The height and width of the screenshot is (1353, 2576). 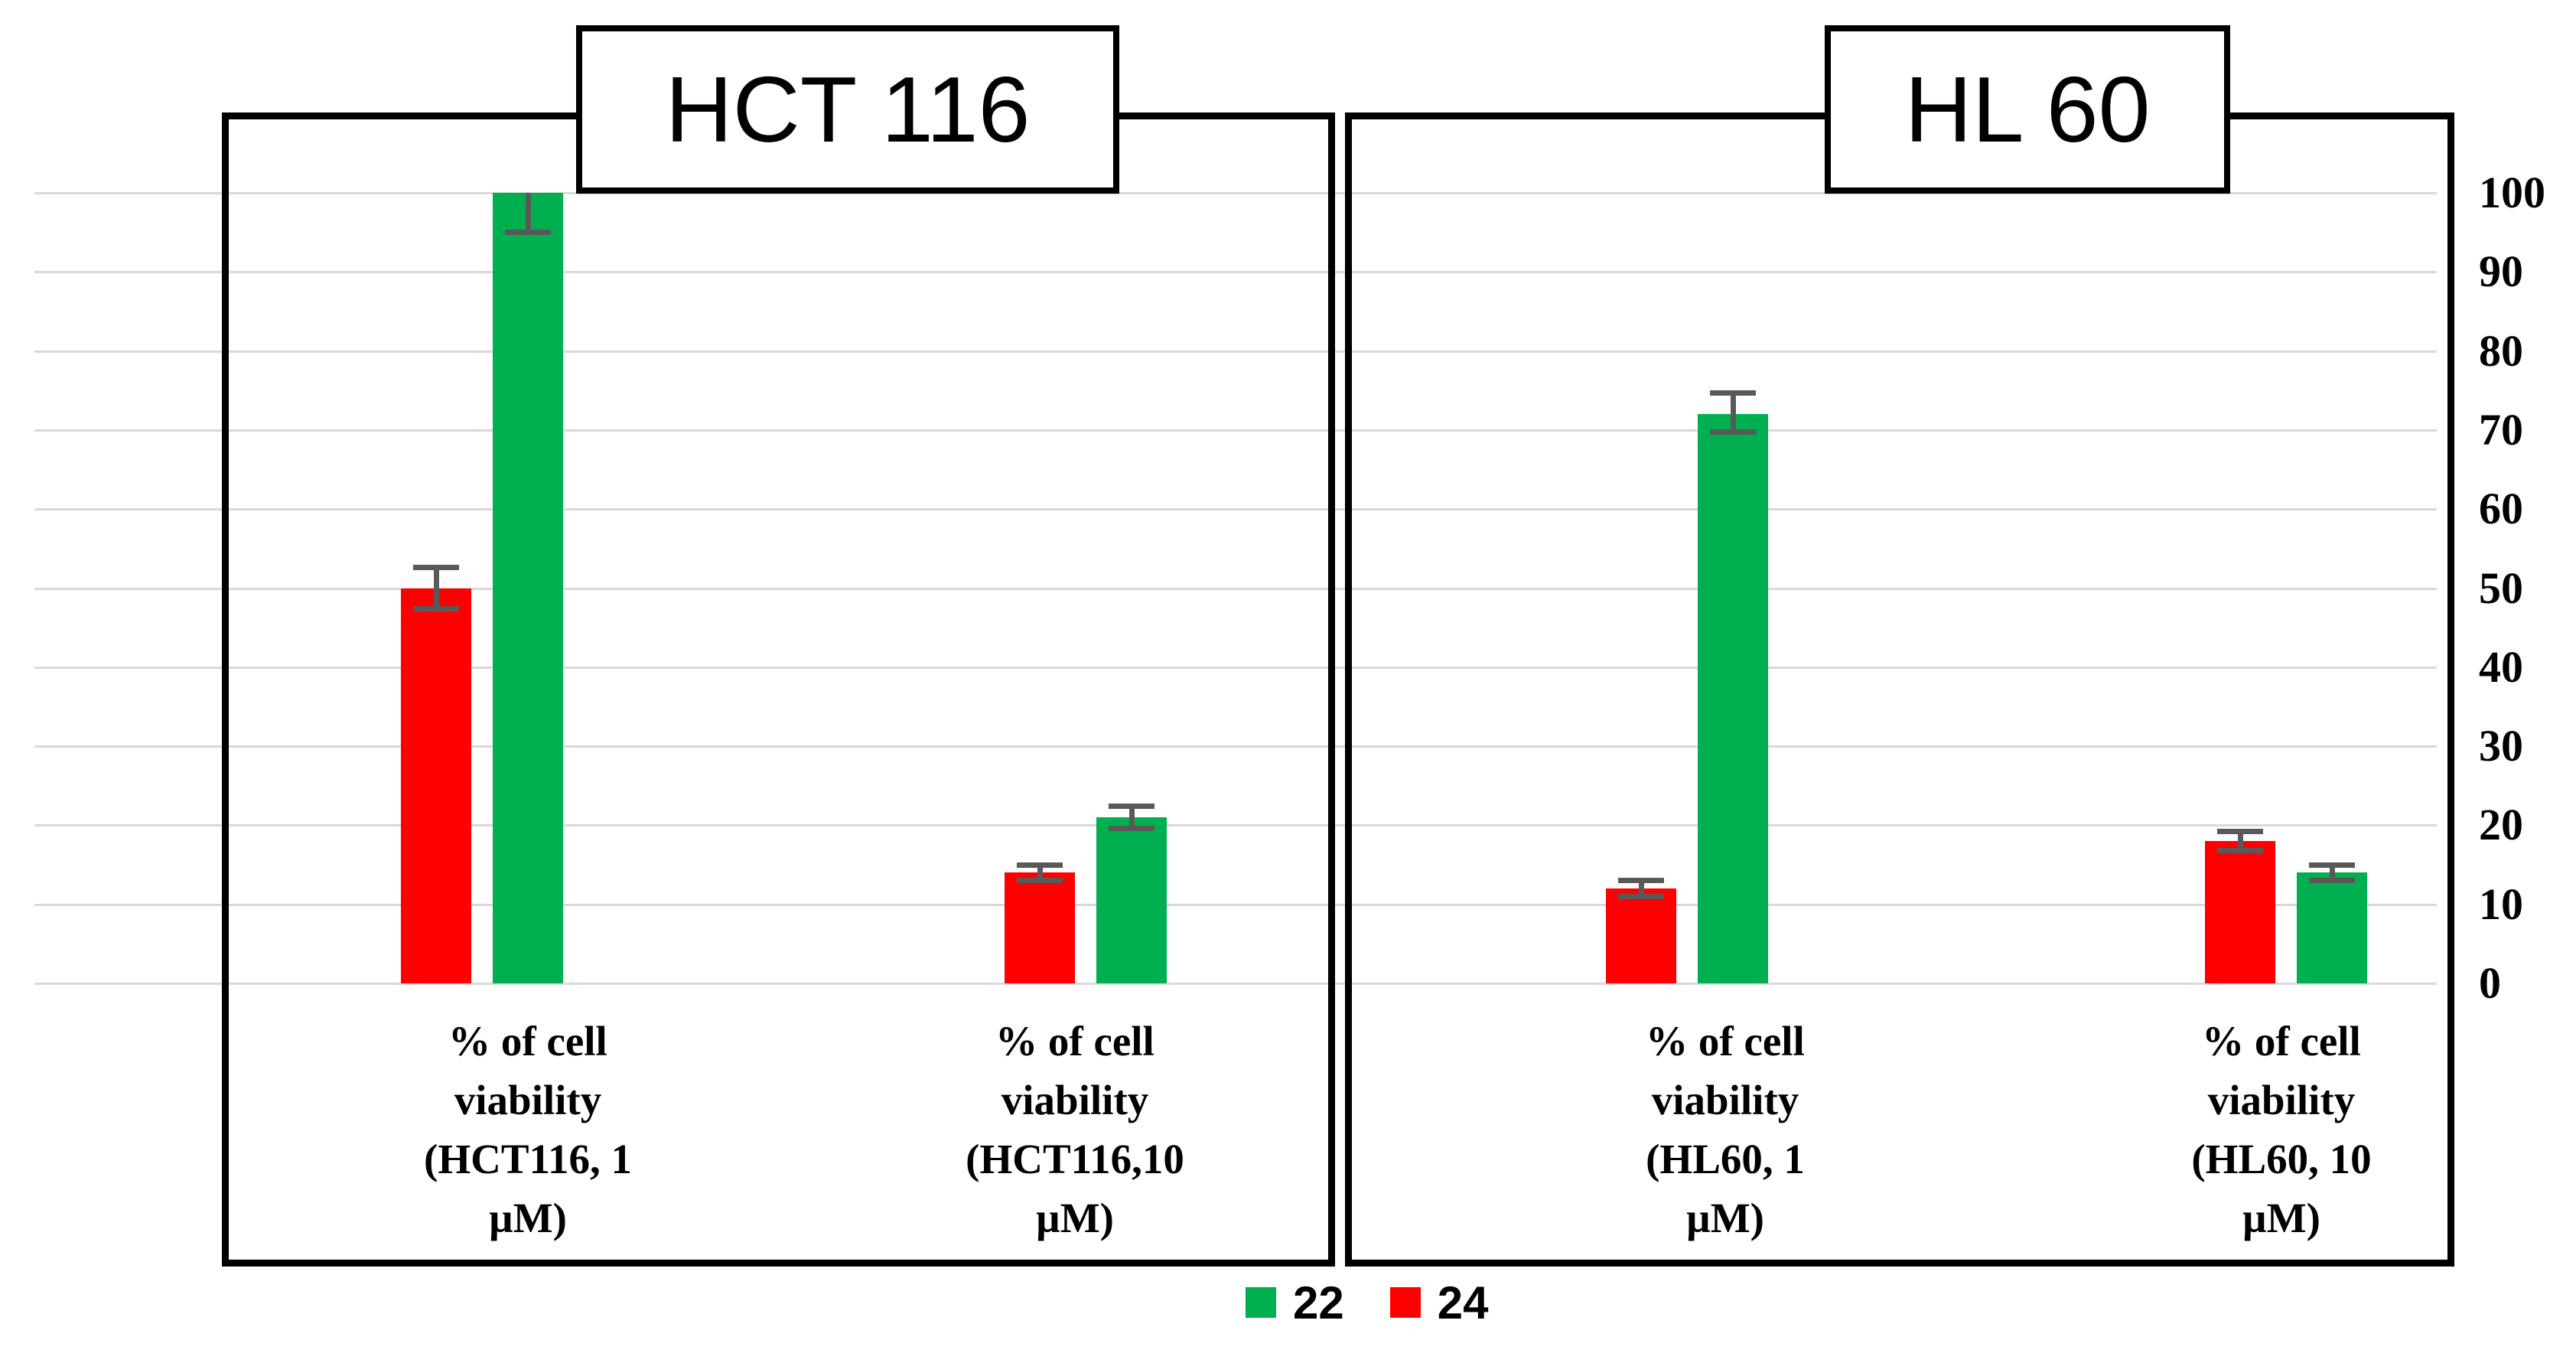 I want to click on panel-title-text: HL 60, so click(x=2028, y=109).